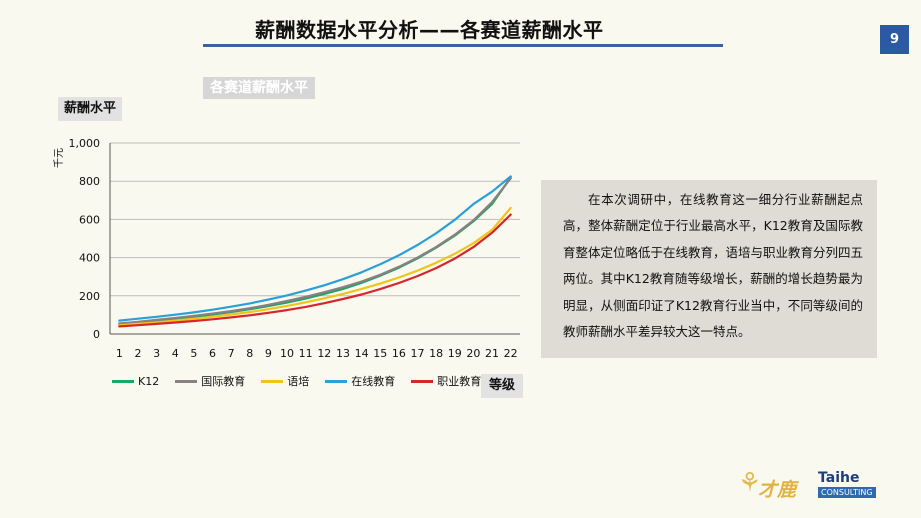  Describe the element at coordinates (436, 353) in the screenshot. I see `x-tick-label: 18` at that location.